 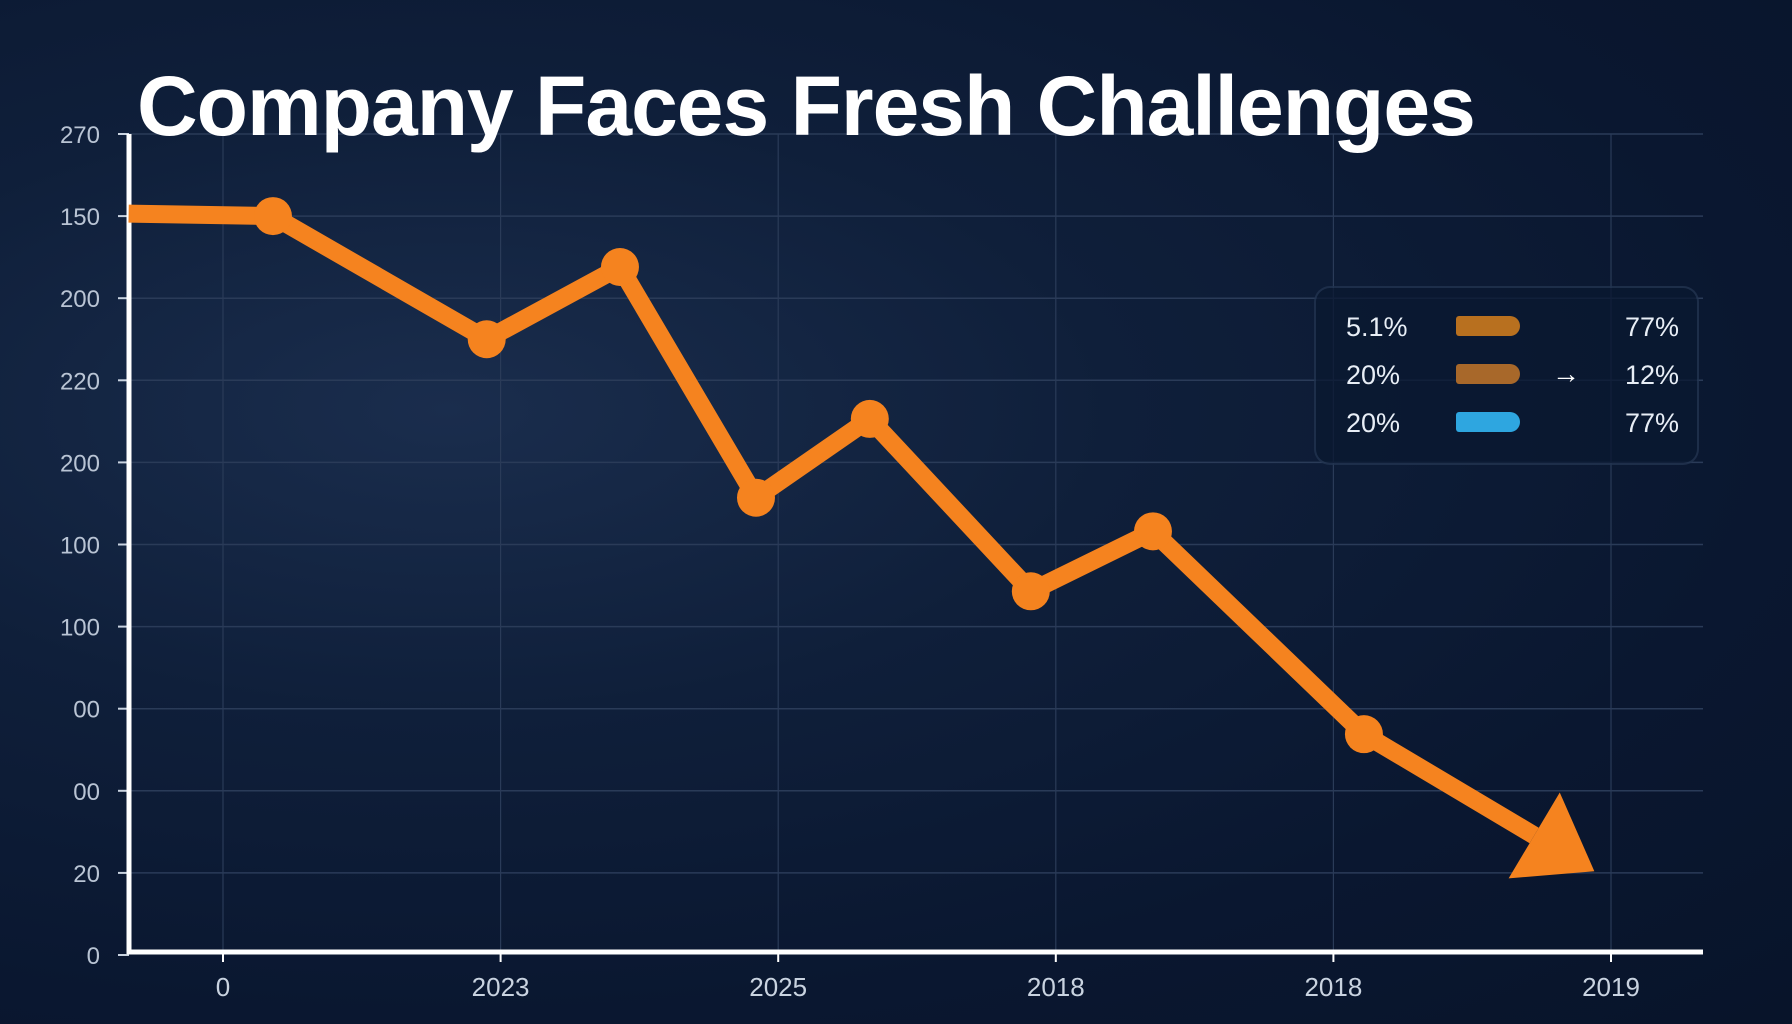 I want to click on arrow-right-icon: →, so click(x=1566, y=373).